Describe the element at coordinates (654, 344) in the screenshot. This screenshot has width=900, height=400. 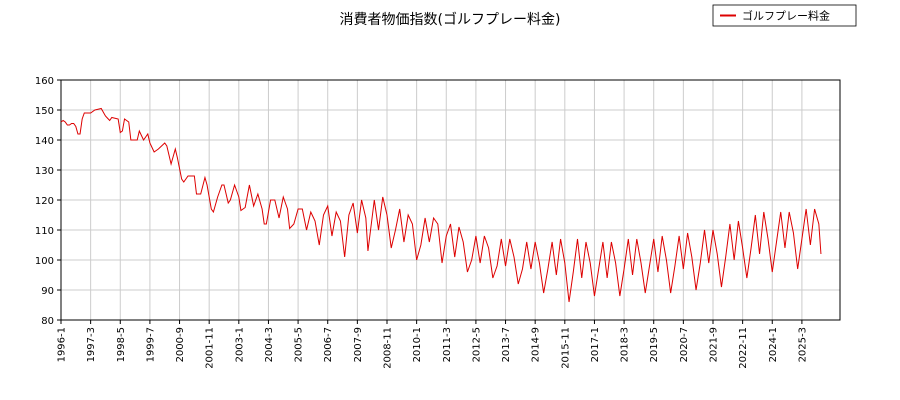
I see `x-tick-label: 2019-5` at that location.